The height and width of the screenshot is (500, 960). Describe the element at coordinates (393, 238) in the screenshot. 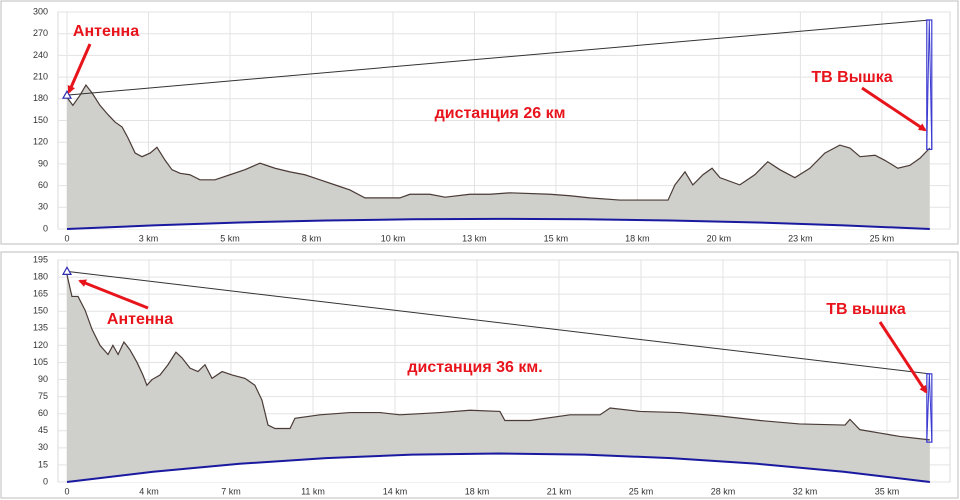

I see `x-tick-label: 10 km` at that location.